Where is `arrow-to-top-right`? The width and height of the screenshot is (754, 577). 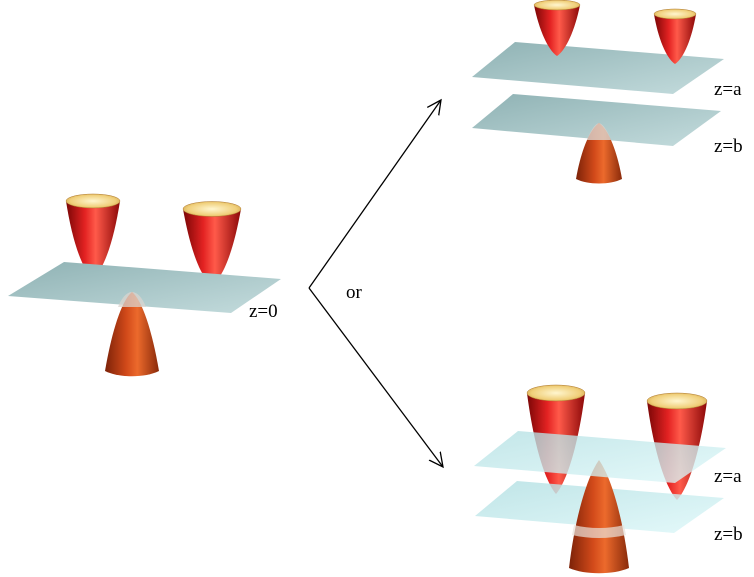
arrow-to-top-right is located at coordinates (374, 194).